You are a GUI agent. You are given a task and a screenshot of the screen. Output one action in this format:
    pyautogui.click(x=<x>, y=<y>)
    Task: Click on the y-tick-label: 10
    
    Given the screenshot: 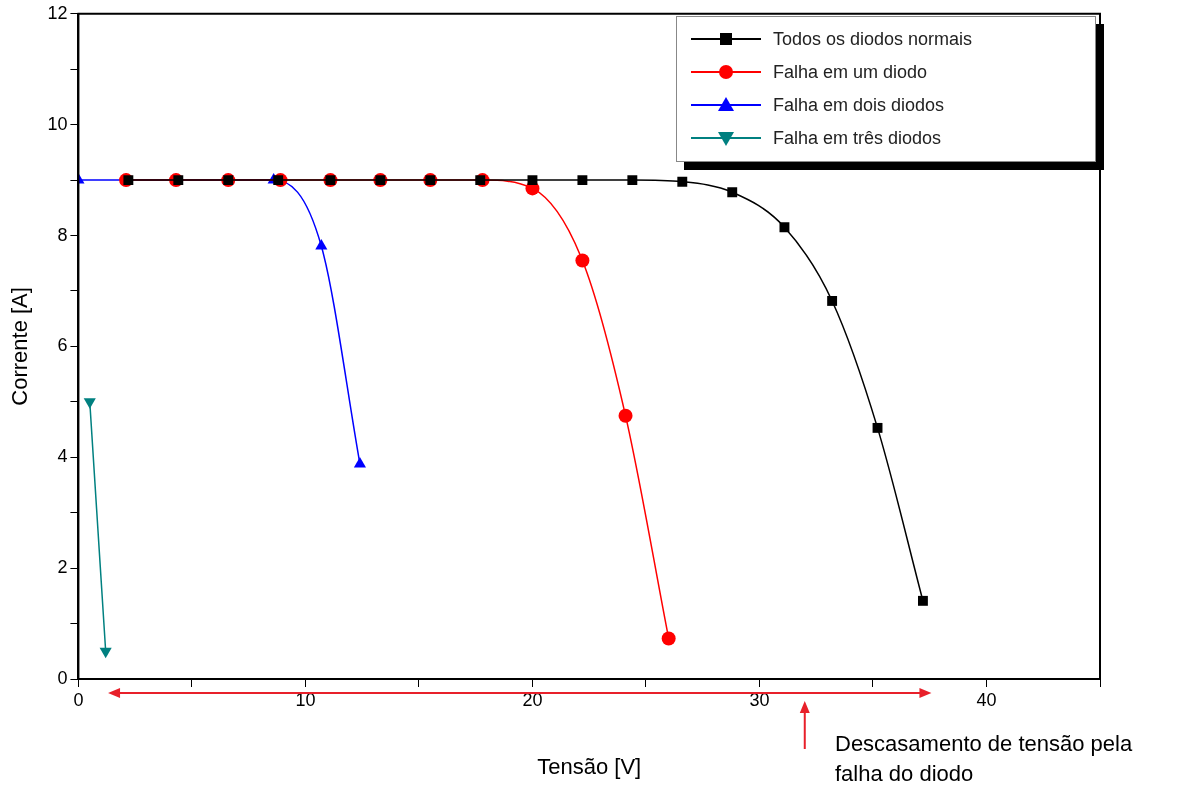 What is the action you would take?
    pyautogui.click(x=57, y=123)
    